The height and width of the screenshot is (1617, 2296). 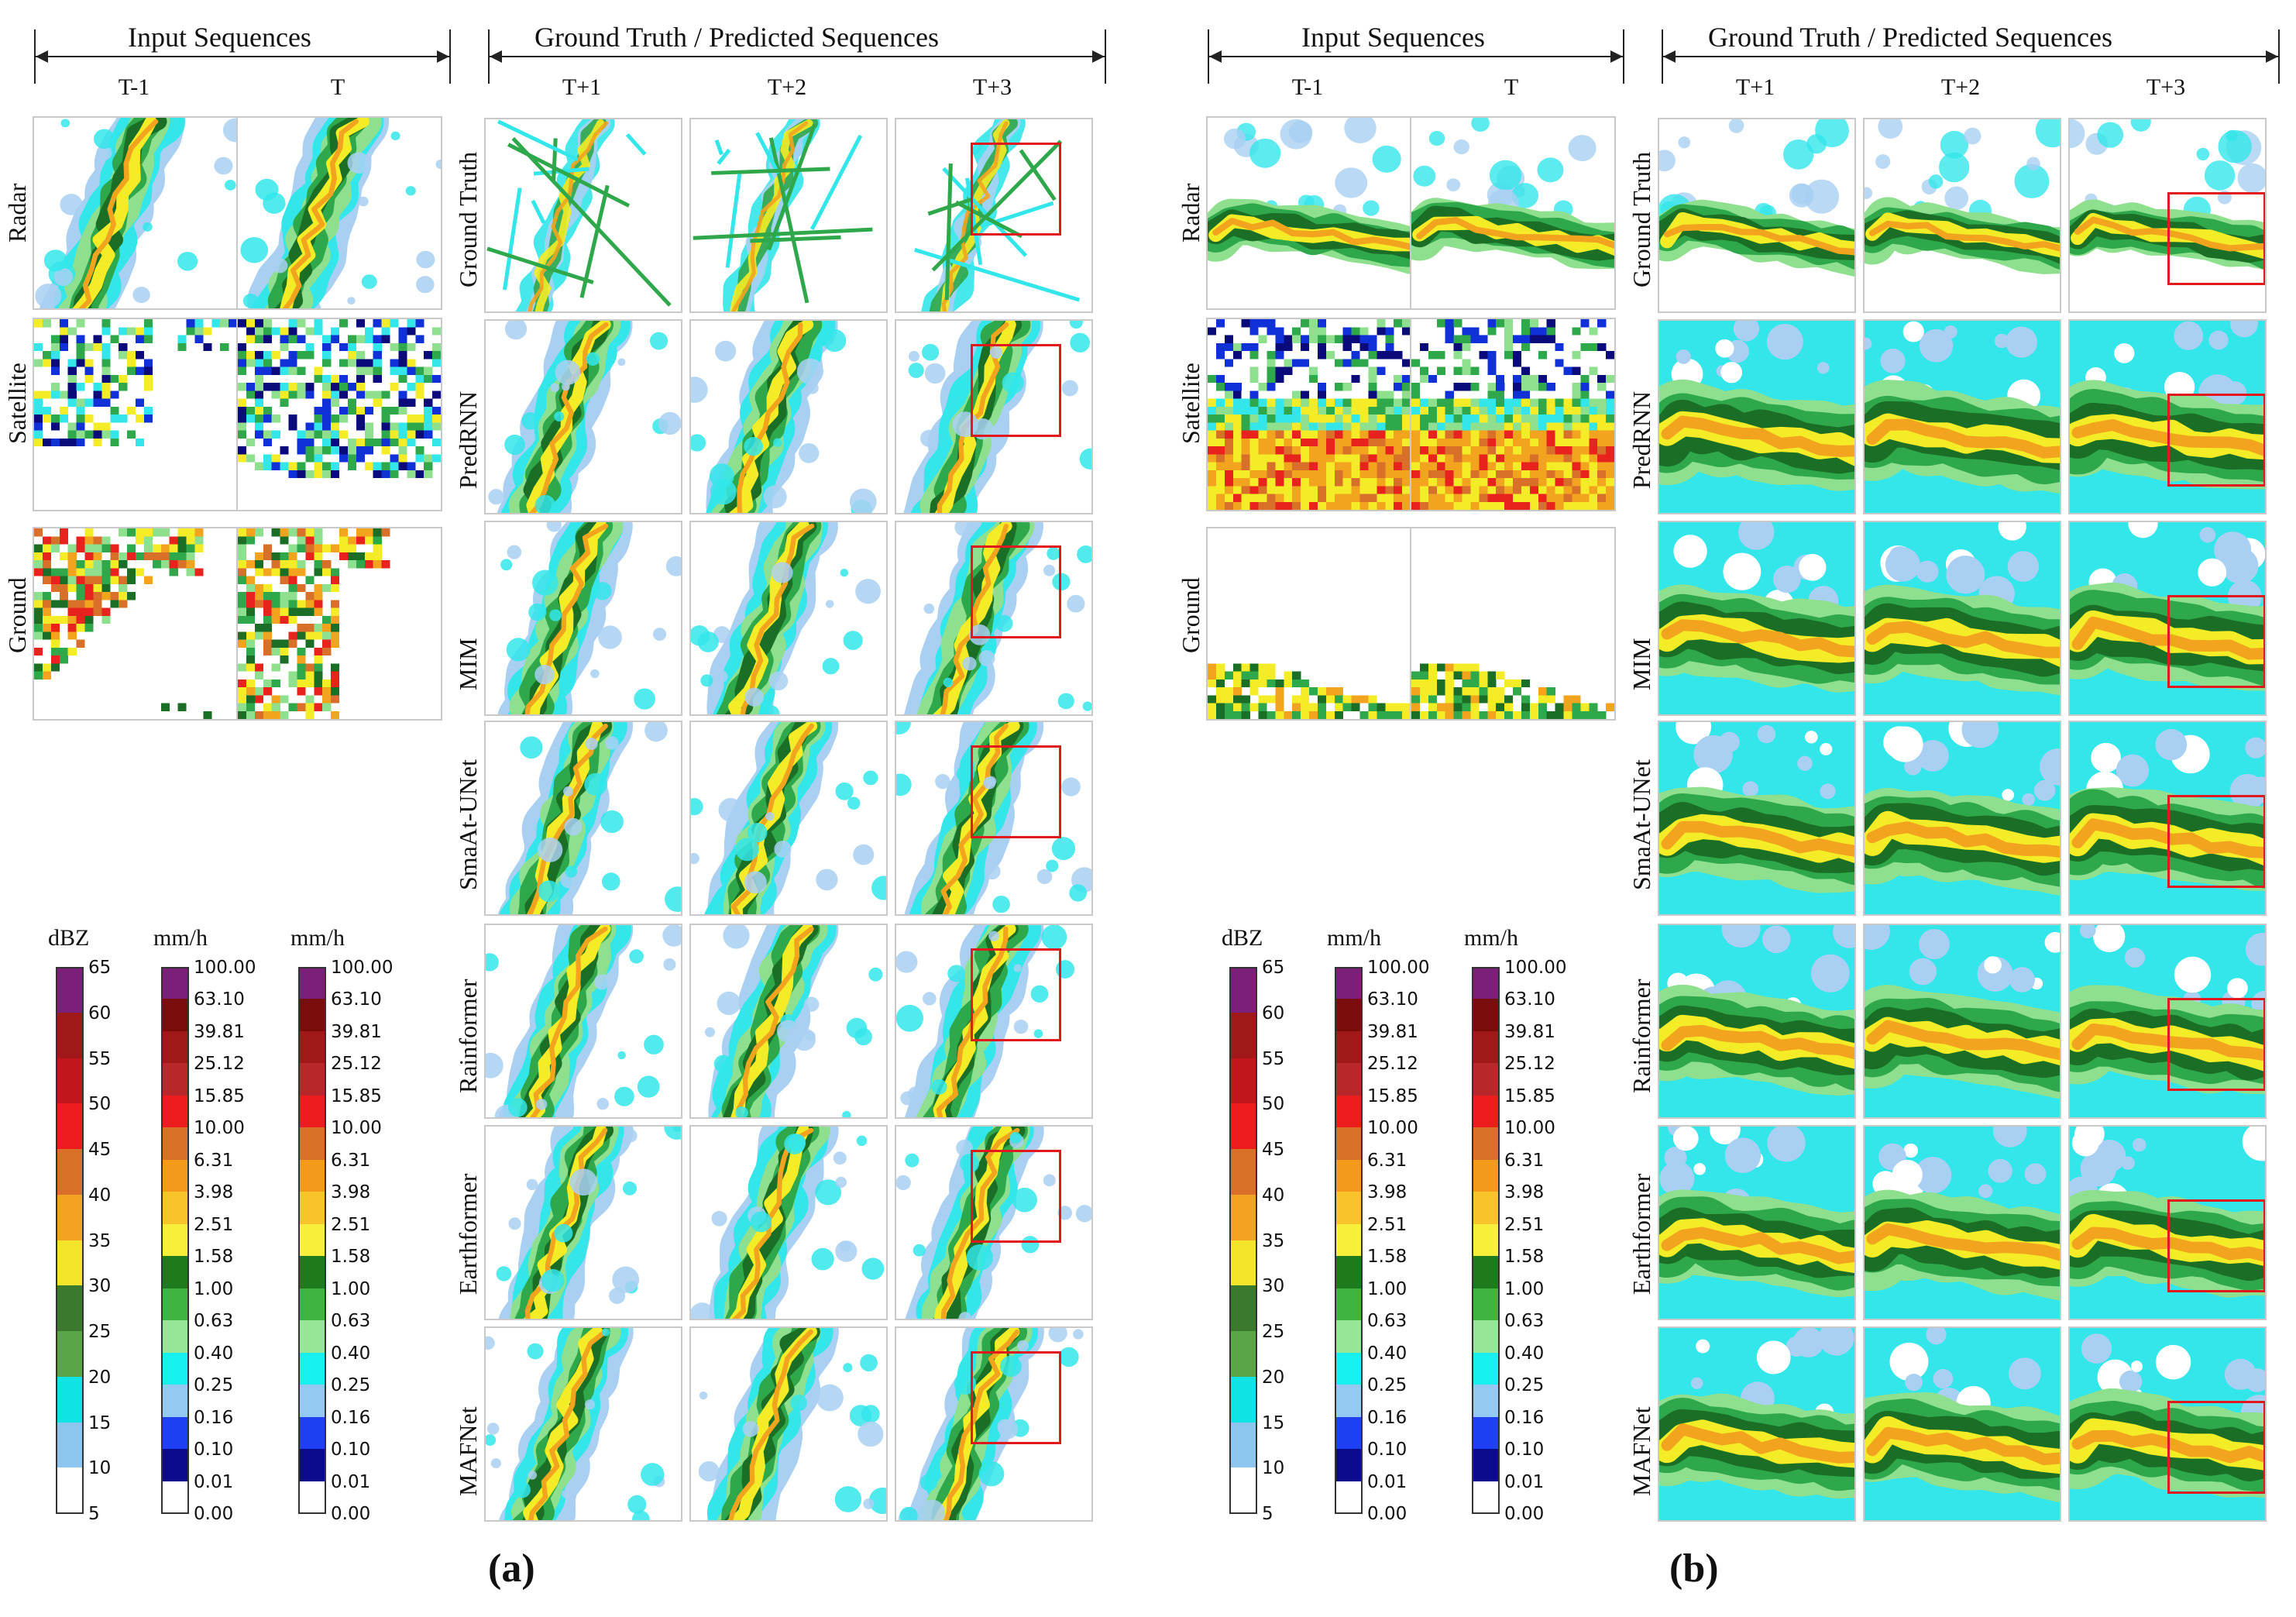 I want to click on colorbar-tick-label: 0.16, so click(x=1387, y=1417).